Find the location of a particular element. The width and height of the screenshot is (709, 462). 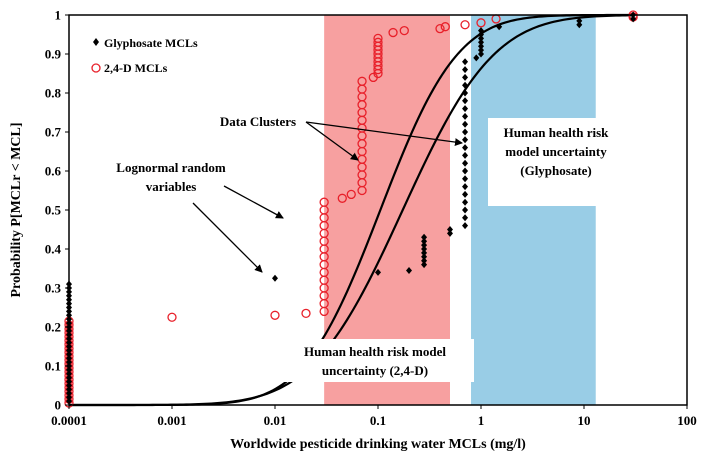

legend-glyphosate-label: Glyphosate MCLs is located at coordinates (151, 43).